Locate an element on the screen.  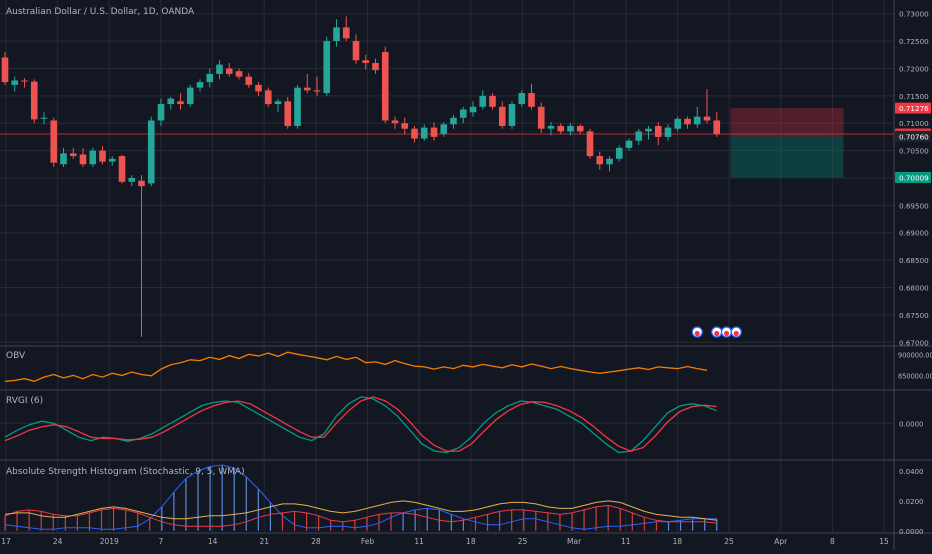
price-tick-label: 0.73000 is located at coordinates (914, 14).